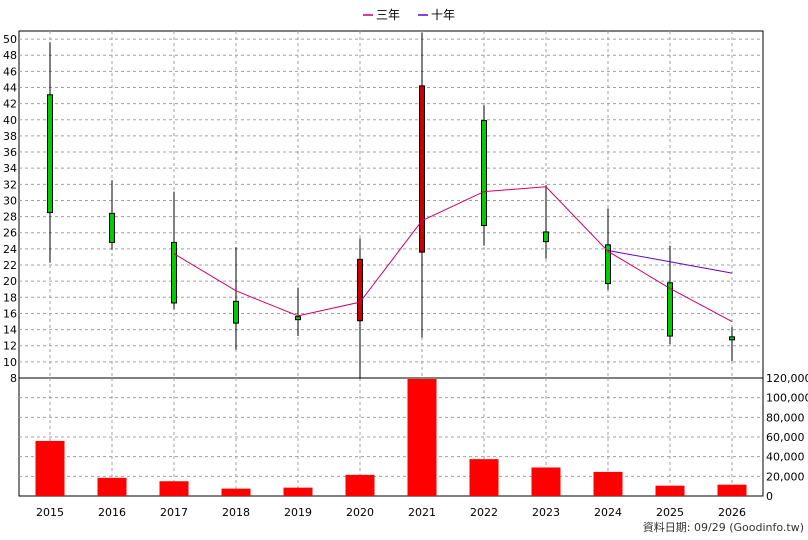 The width and height of the screenshot is (808, 540). What do you see at coordinates (484, 512) in the screenshot?
I see `x-tick-label: 2022` at bounding box center [484, 512].